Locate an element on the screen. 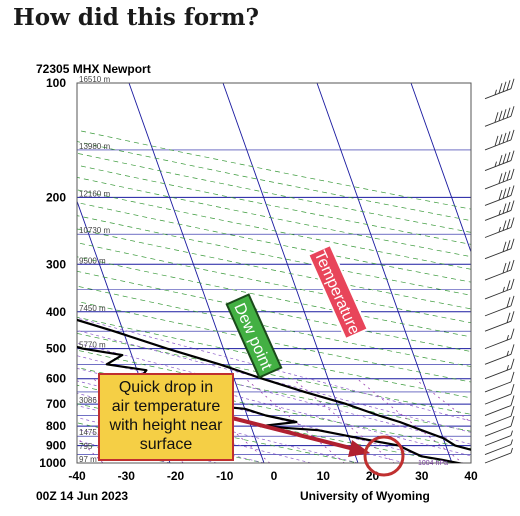 Image resolution: width=520 pixels, height=516 pixels. height-label: 16510 m is located at coordinates (94, 79).